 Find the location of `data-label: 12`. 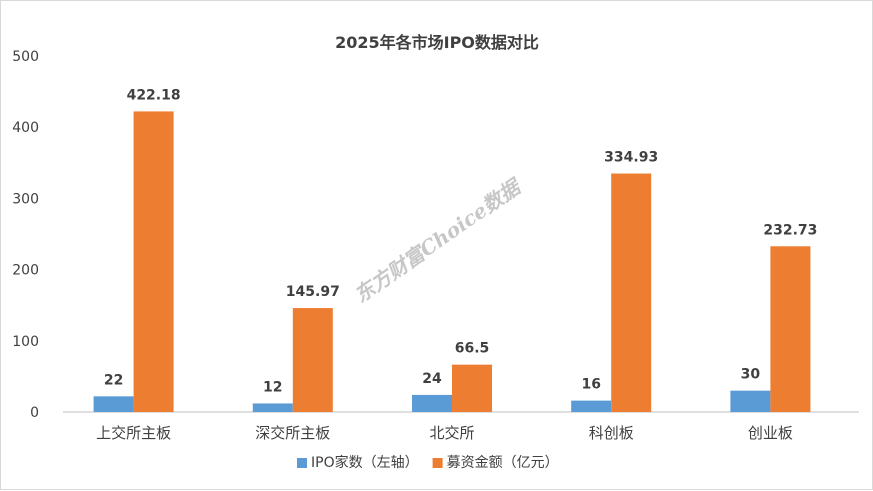

data-label: 12 is located at coordinates (272, 387).